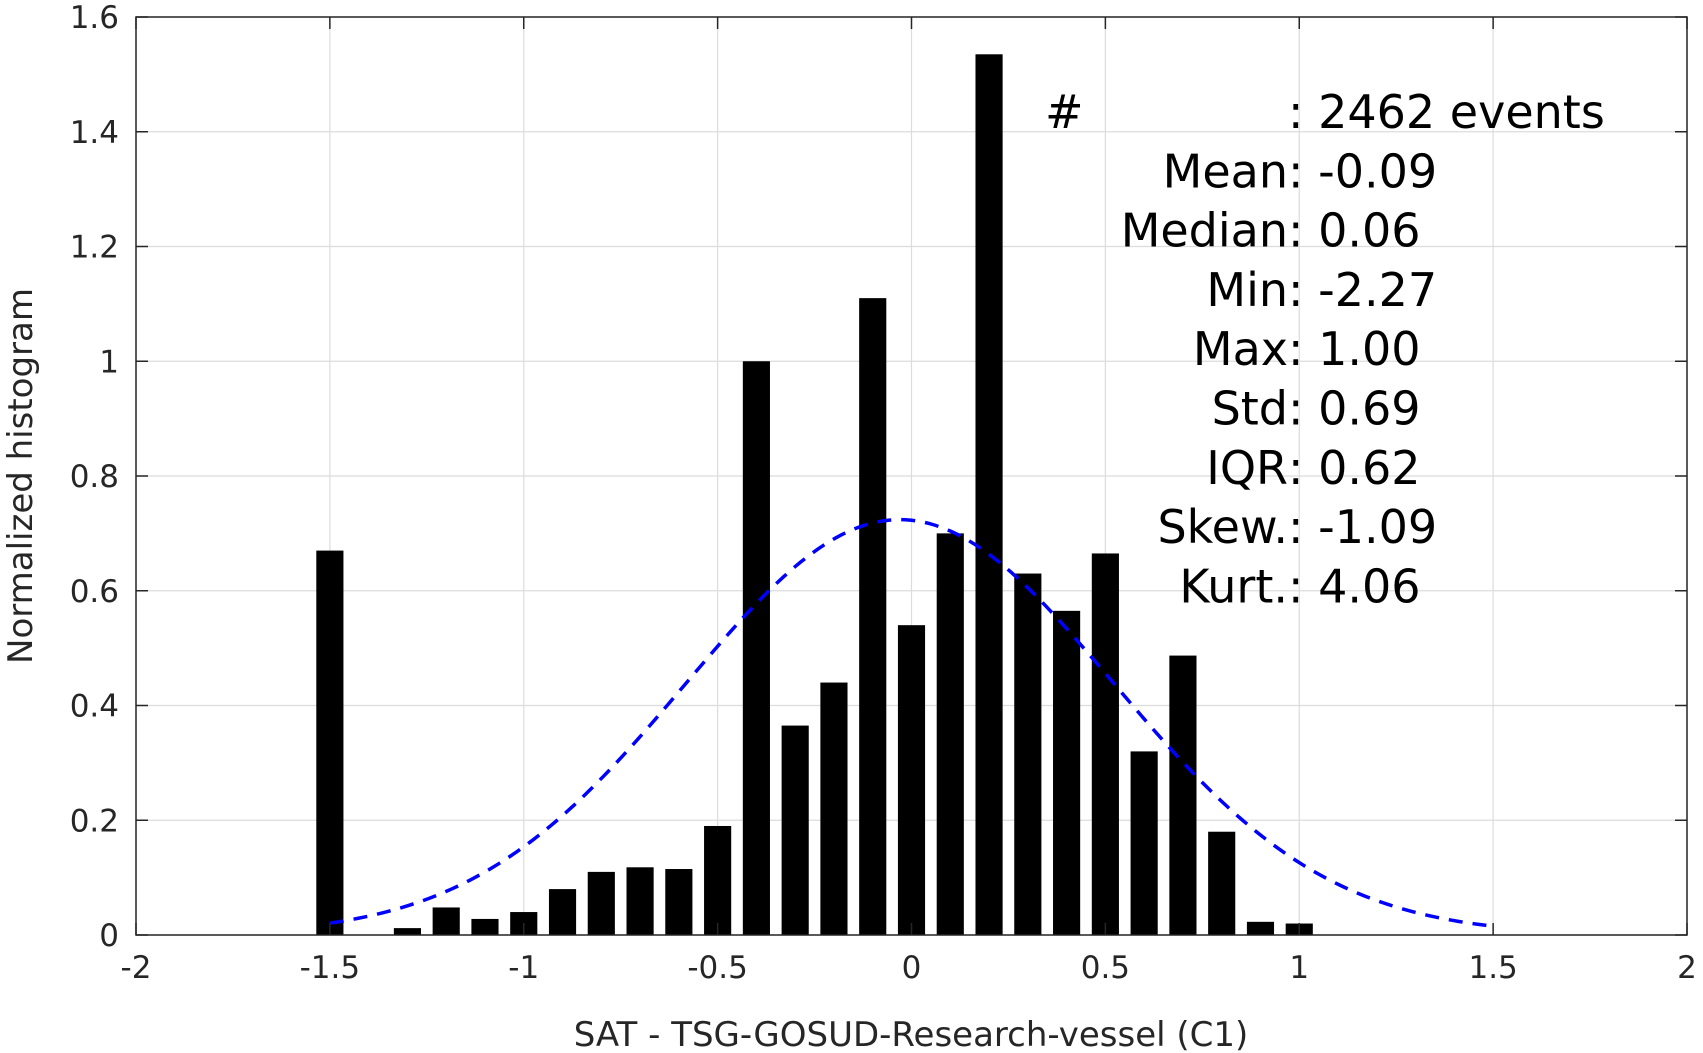 The width and height of the screenshot is (1703, 1053). I want to click on y-axis-label: Normalized histogram, so click(21, 476).